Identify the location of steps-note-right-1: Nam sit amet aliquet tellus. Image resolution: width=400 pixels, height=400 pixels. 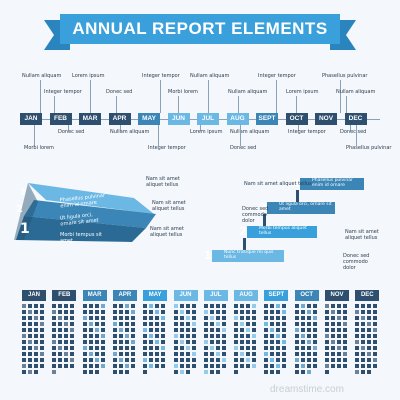
(362, 235).